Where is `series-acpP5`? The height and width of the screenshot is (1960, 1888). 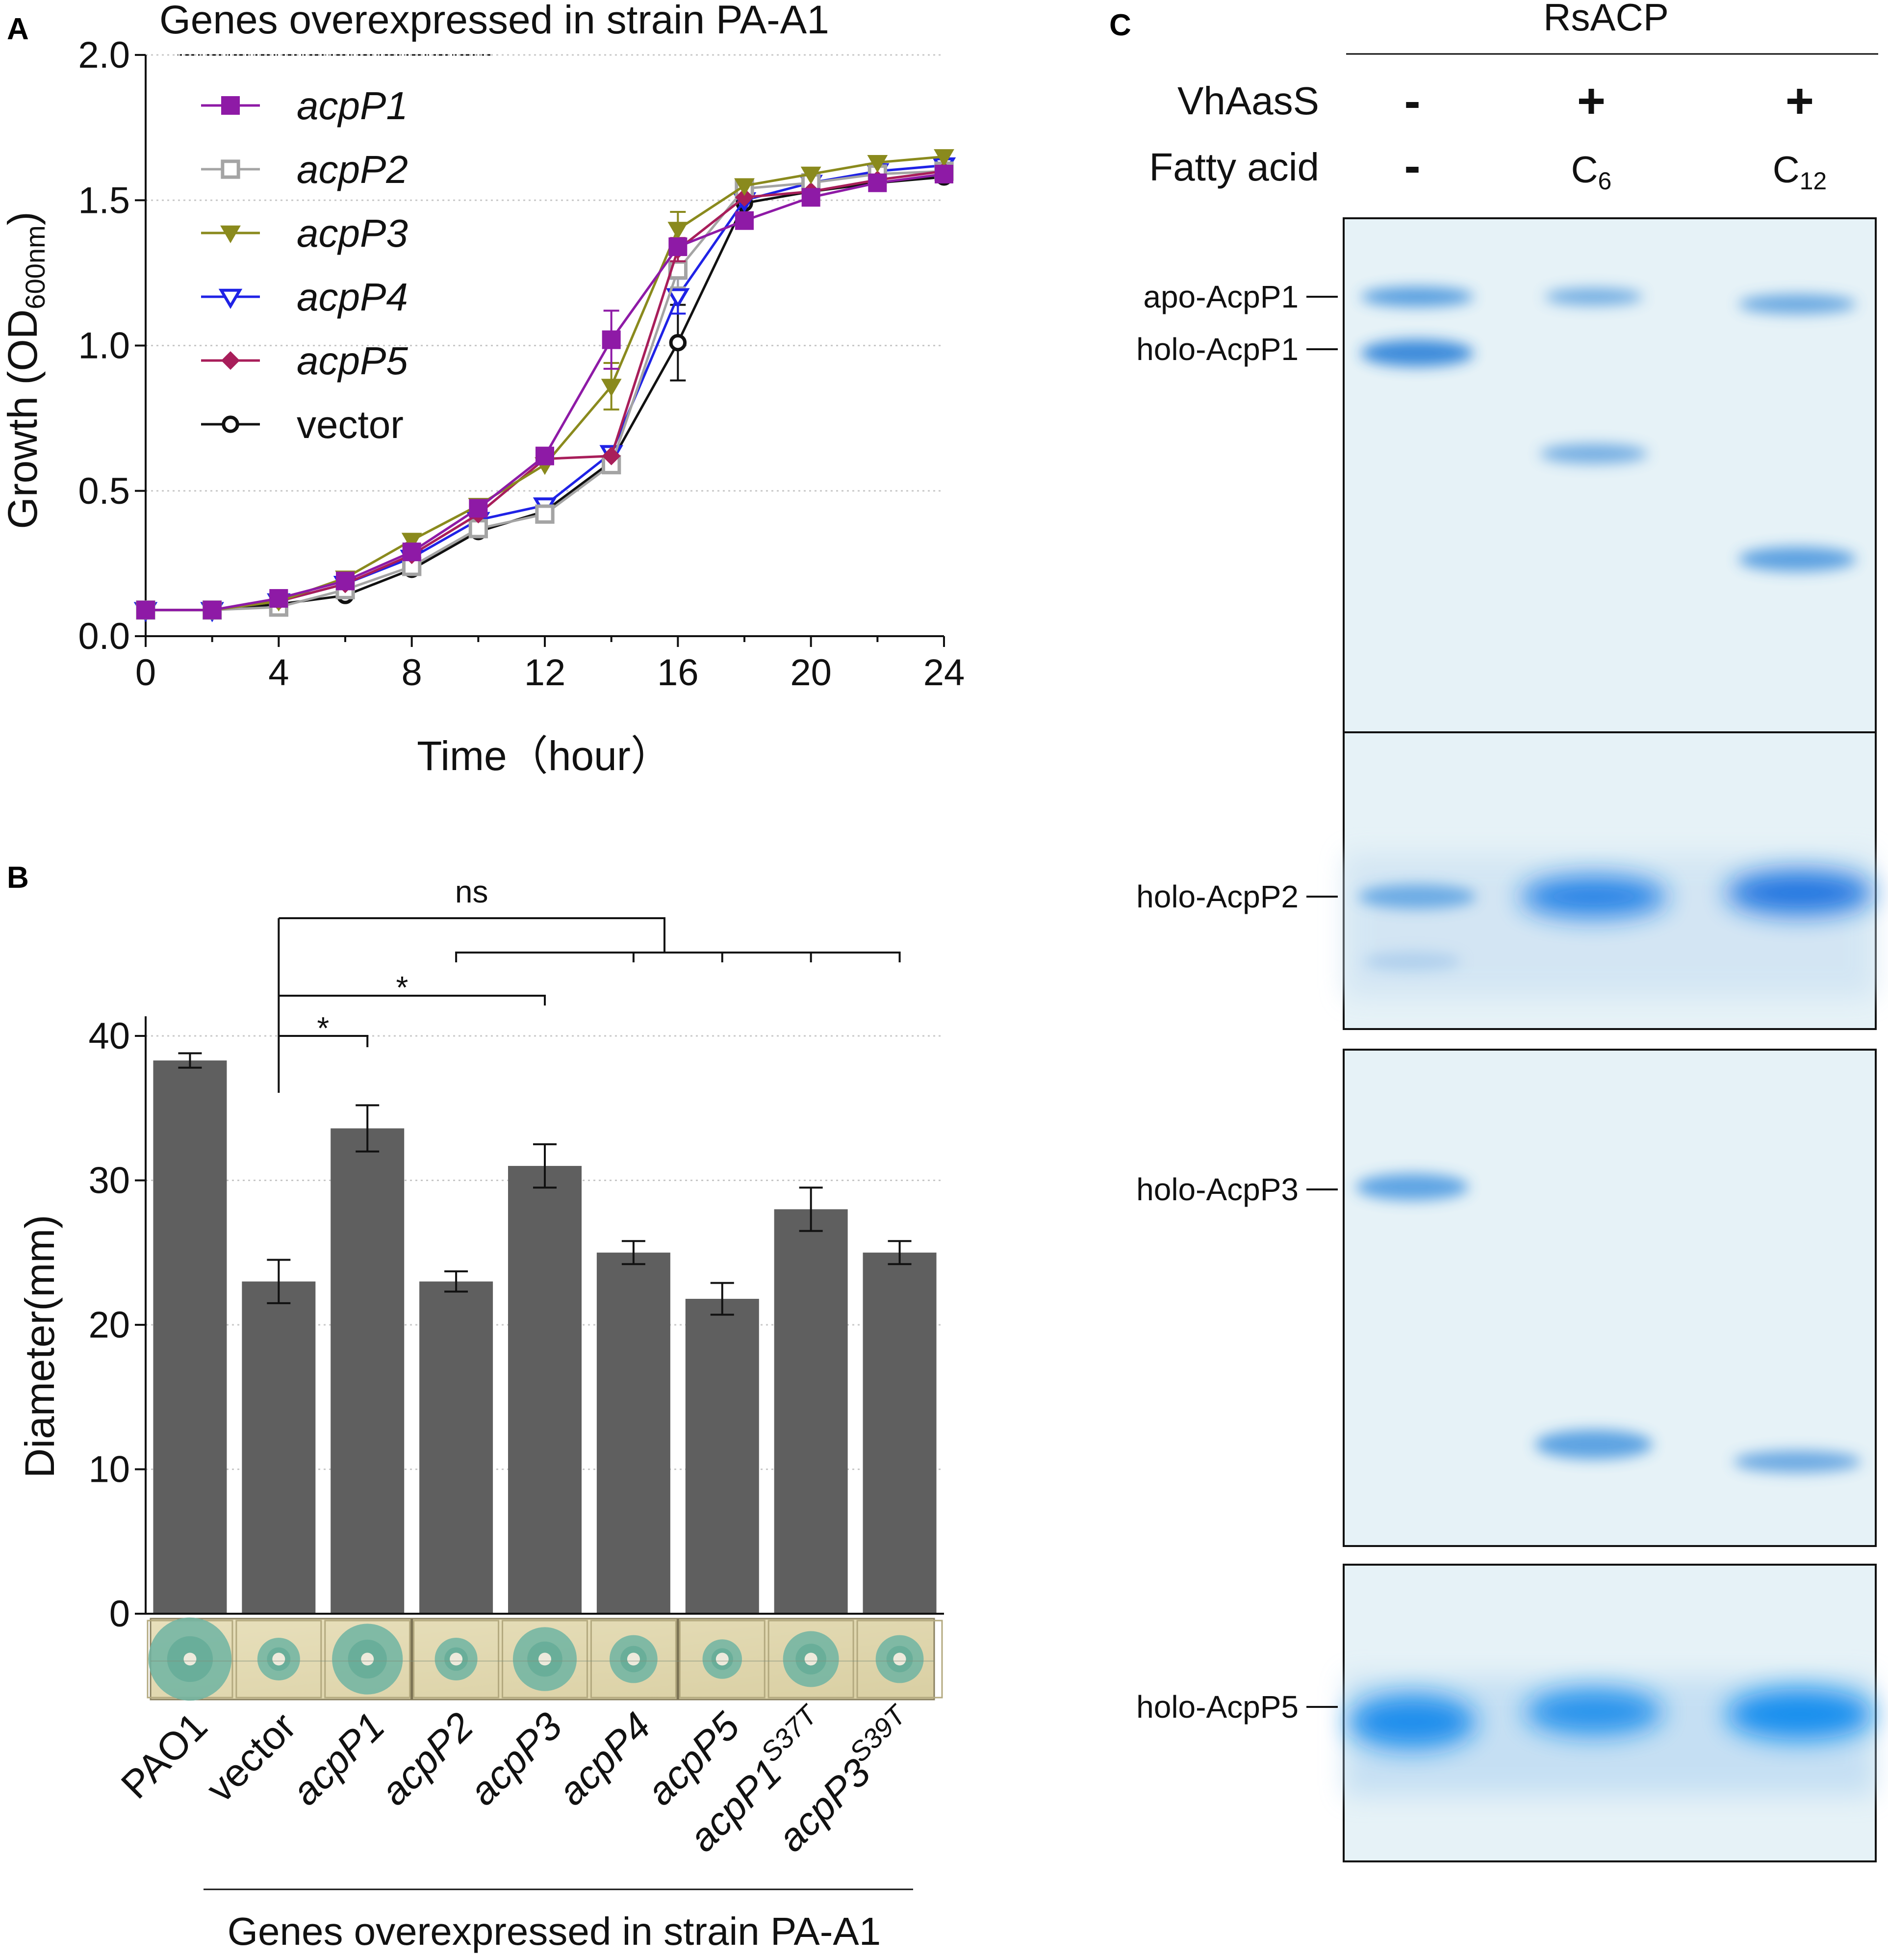 series-acpP5 is located at coordinates (544, 390).